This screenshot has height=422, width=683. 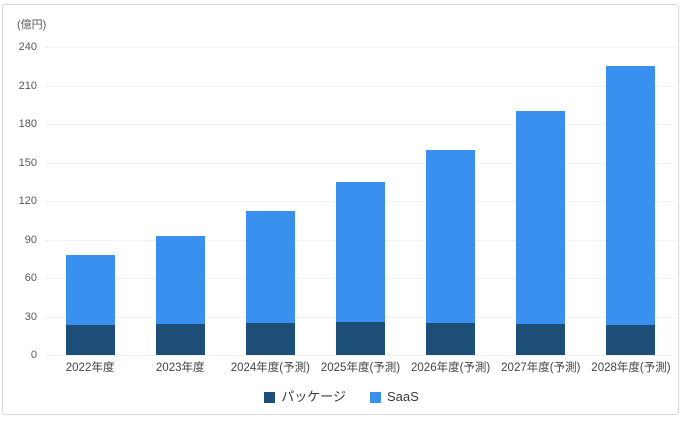 I want to click on bar-2027年度(予測), so click(x=541, y=233).